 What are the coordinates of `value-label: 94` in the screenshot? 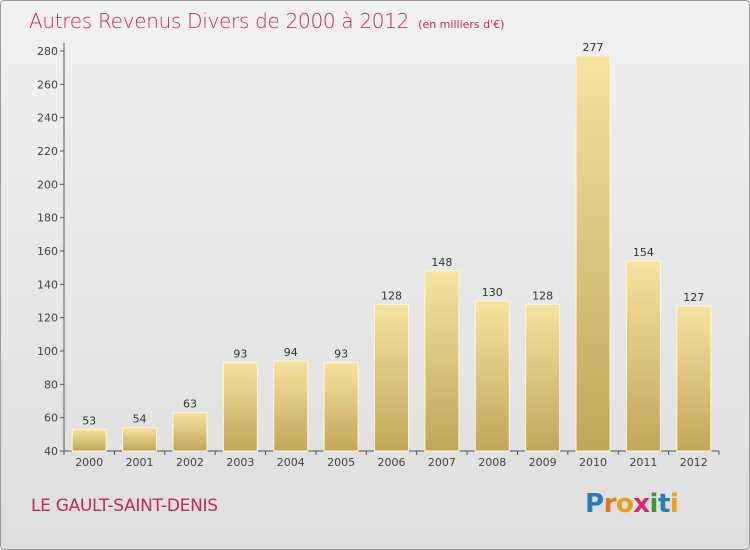 It's located at (291, 352).